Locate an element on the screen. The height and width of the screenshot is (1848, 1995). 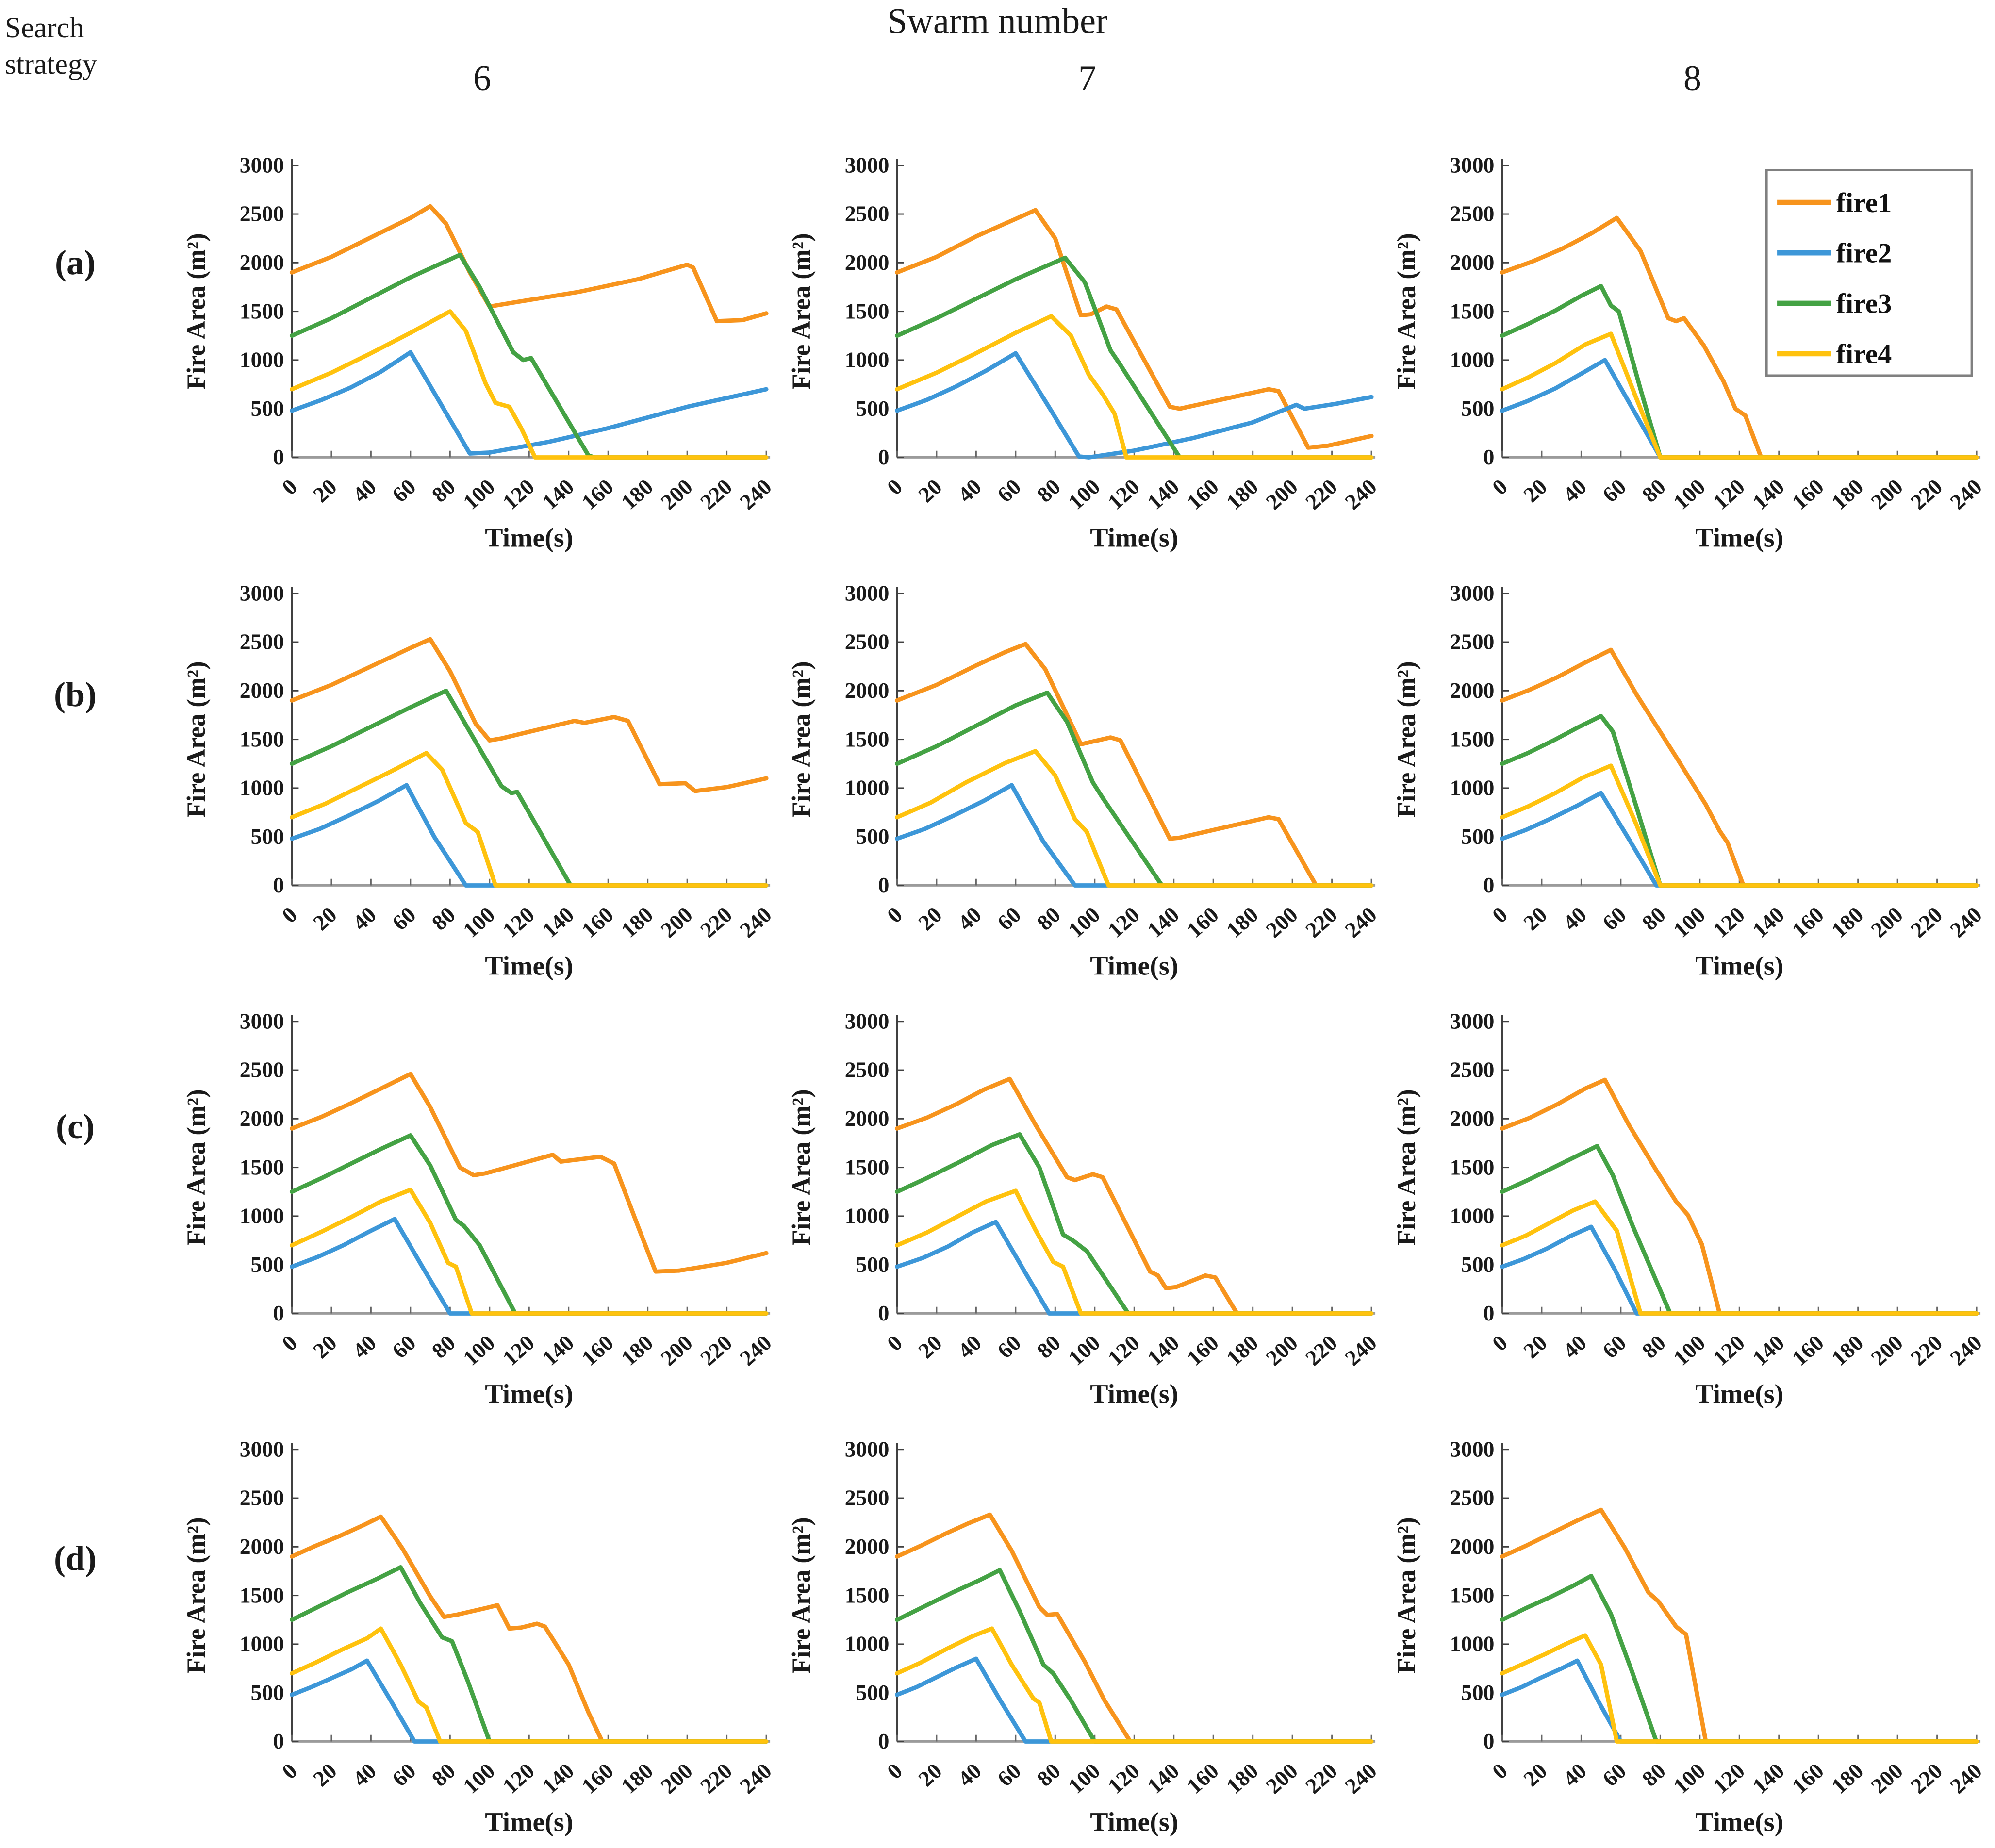
legend-label-fire1: fire1 is located at coordinates (1864, 203).